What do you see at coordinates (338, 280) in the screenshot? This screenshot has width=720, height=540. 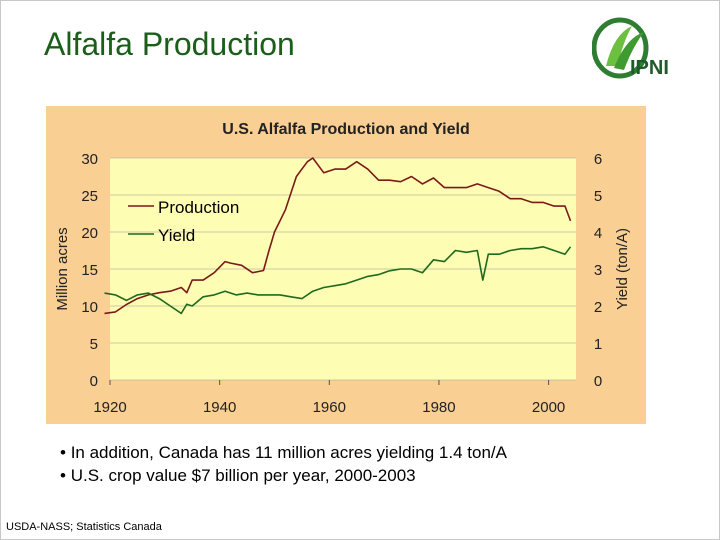 I see `series-line-yield` at bounding box center [338, 280].